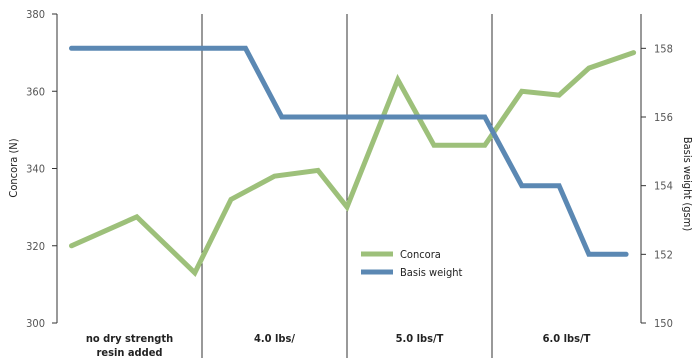 Image resolution: width=692 pixels, height=362 pixels. Describe the element at coordinates (431, 272) in the screenshot. I see `legend-label-basis-weight: Basis weight` at that location.